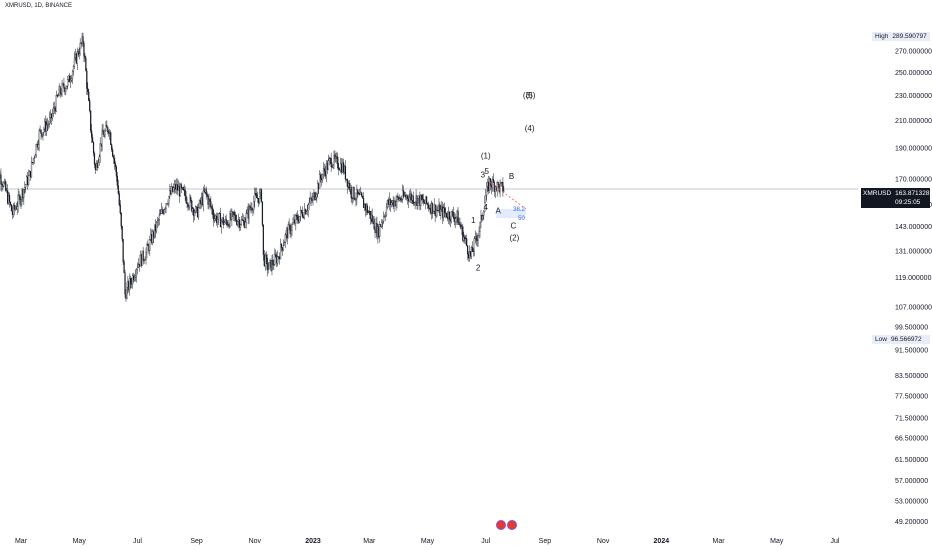 Image resolution: width=932 pixels, height=550 pixels. I want to click on x-tick-label: 2023, so click(313, 541).